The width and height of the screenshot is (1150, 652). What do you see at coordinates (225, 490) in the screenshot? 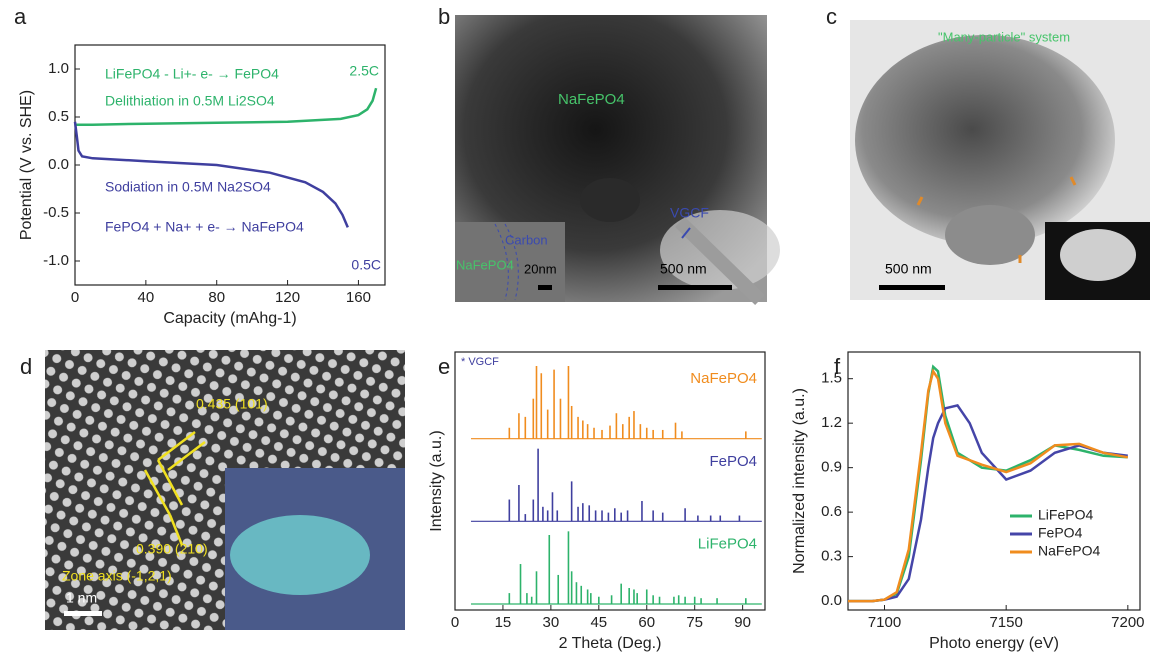
I see `hrtem-image-d` at bounding box center [225, 490].